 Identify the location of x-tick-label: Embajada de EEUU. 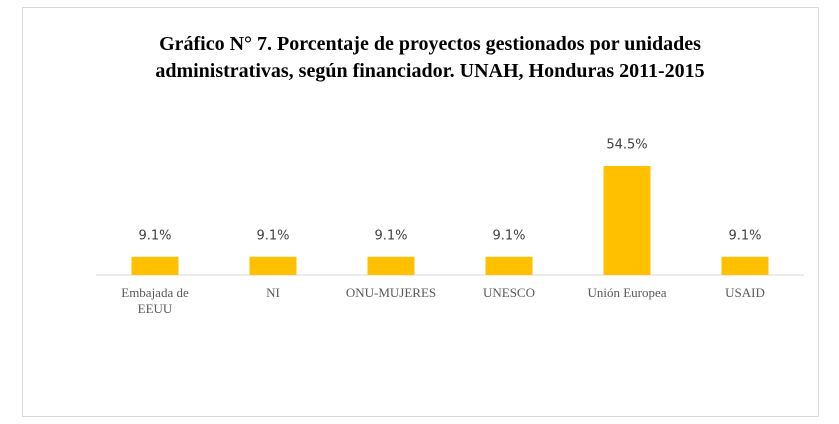
(155, 300).